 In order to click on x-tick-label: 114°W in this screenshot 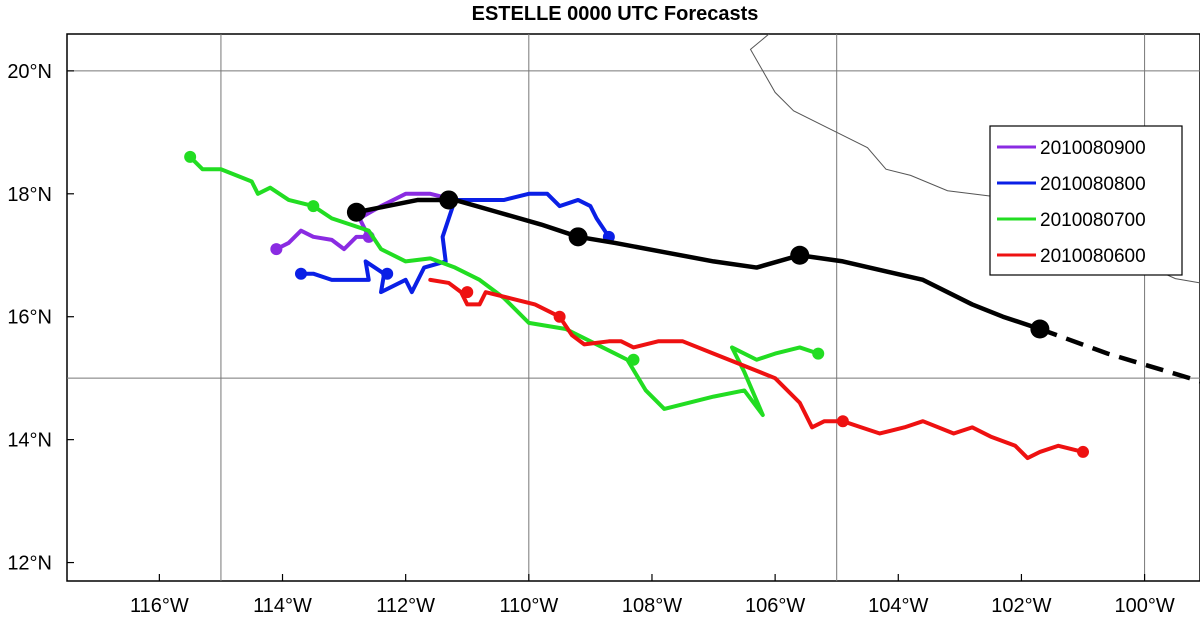, I will do `click(282, 606)`.